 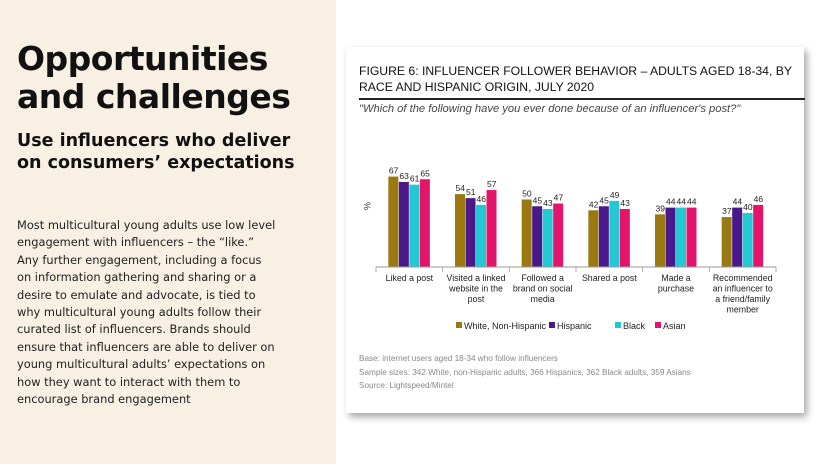 I want to click on data-label: 49, so click(x=615, y=195).